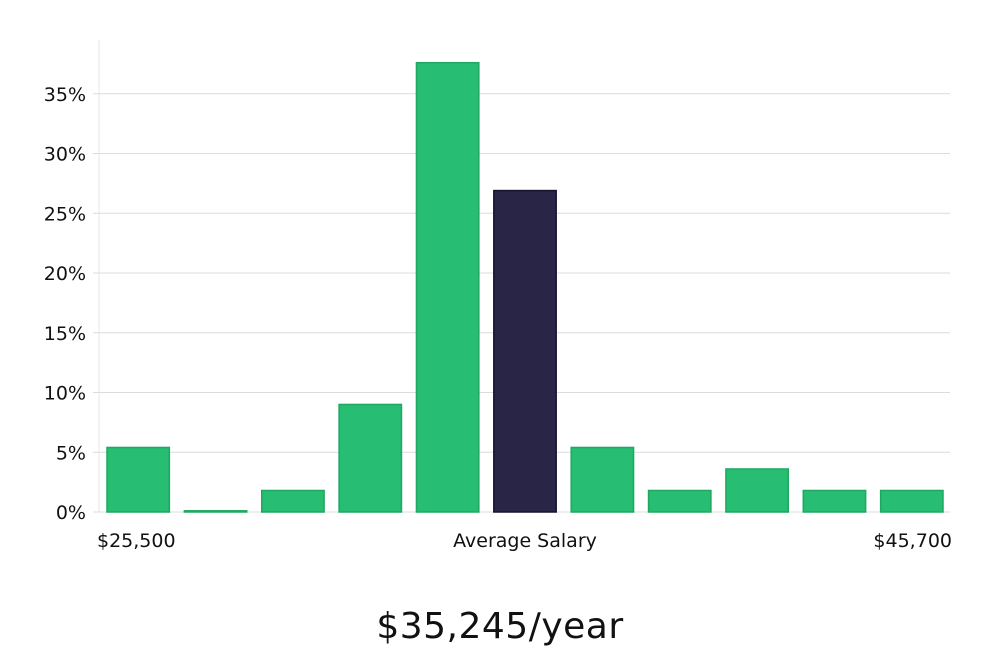 The image size is (1000, 660). What do you see at coordinates (912, 541) in the screenshot?
I see `x-label-max: $45,700` at bounding box center [912, 541].